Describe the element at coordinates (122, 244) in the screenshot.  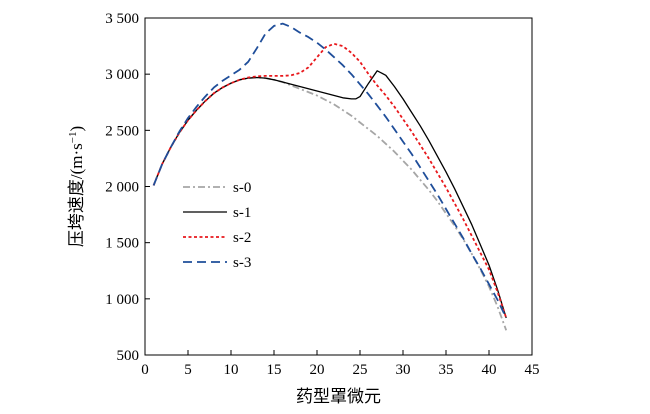
I see `y-tick-label: 1 500` at that location.